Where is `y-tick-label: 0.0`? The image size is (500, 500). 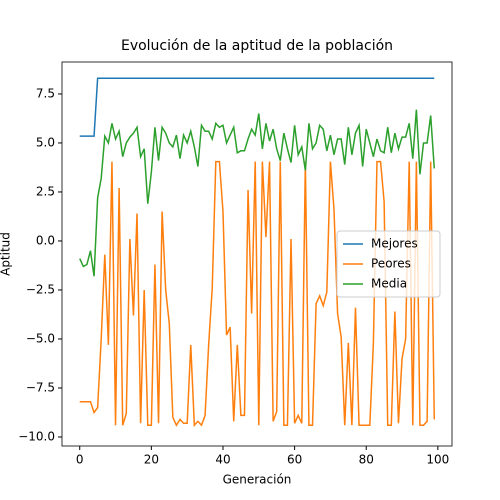 y-tick-label: 0.0 is located at coordinates (45, 240).